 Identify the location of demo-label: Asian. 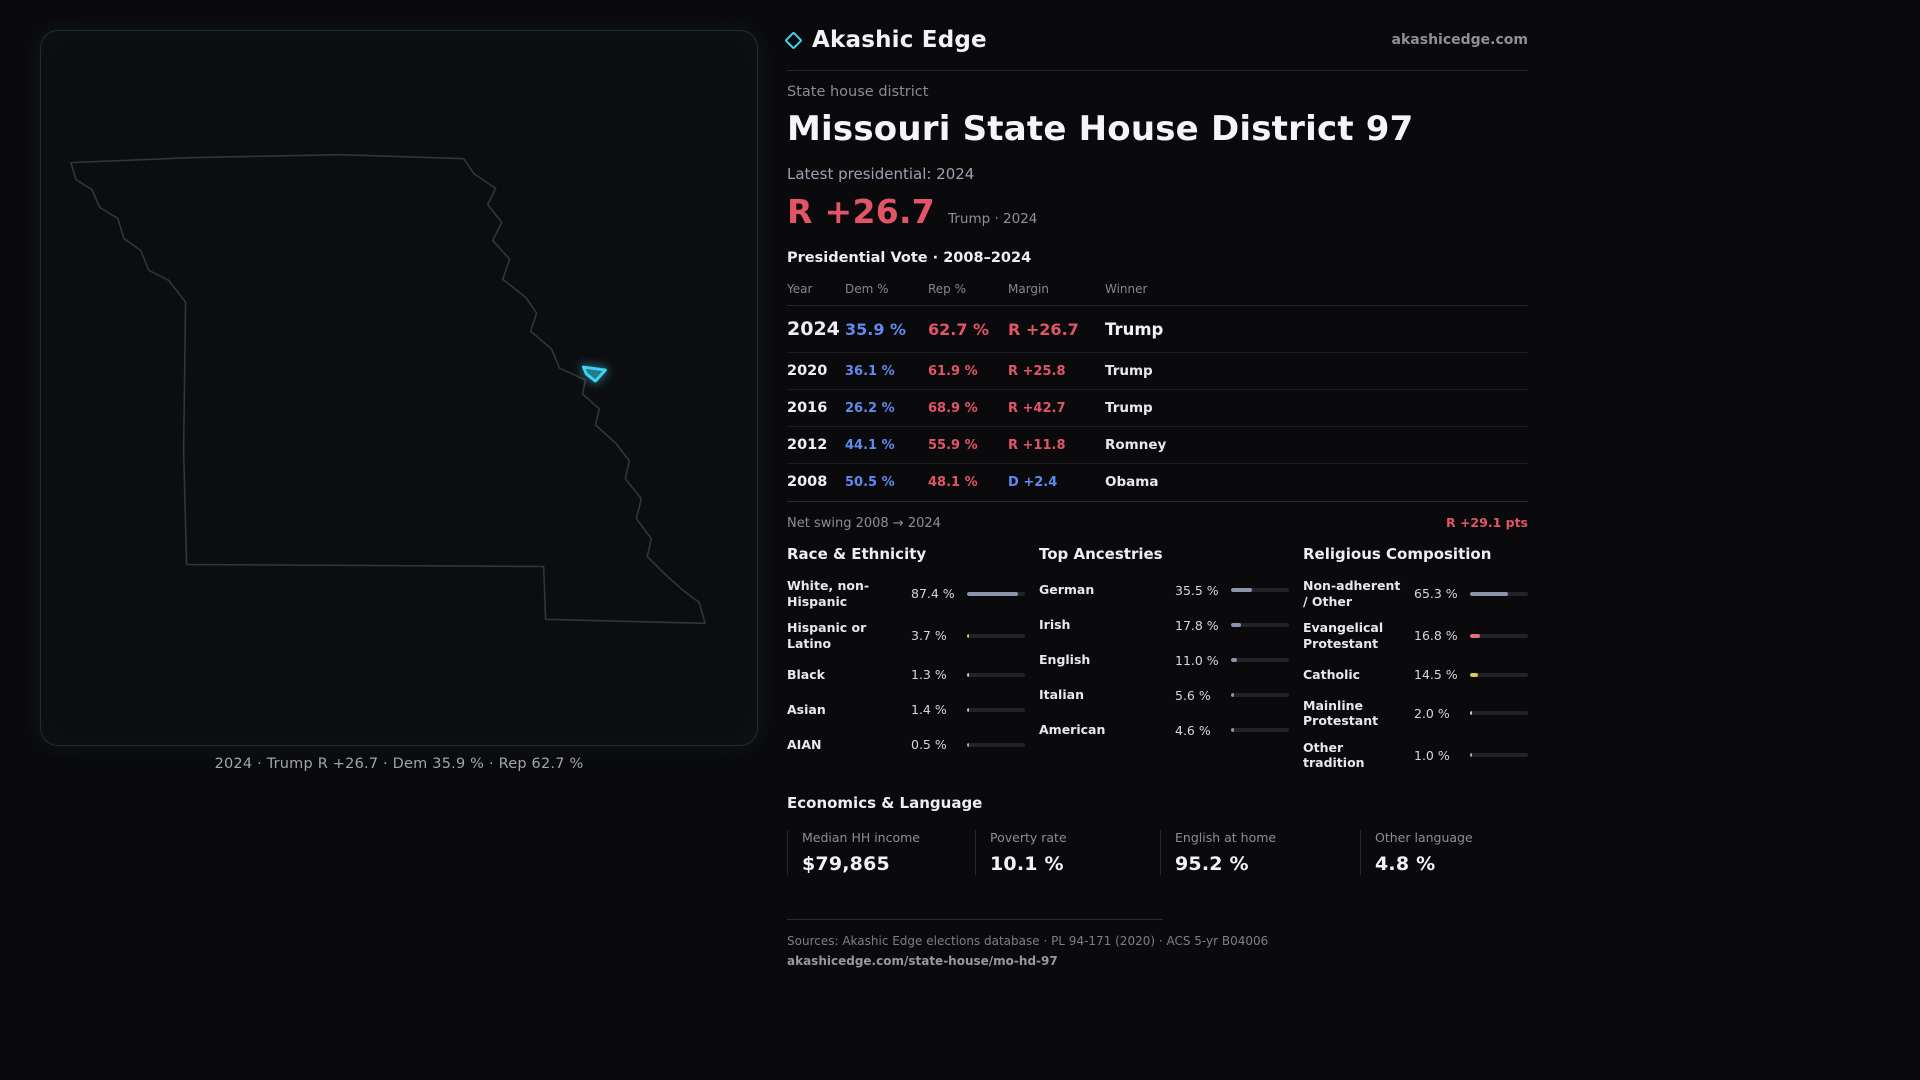
(806, 709).